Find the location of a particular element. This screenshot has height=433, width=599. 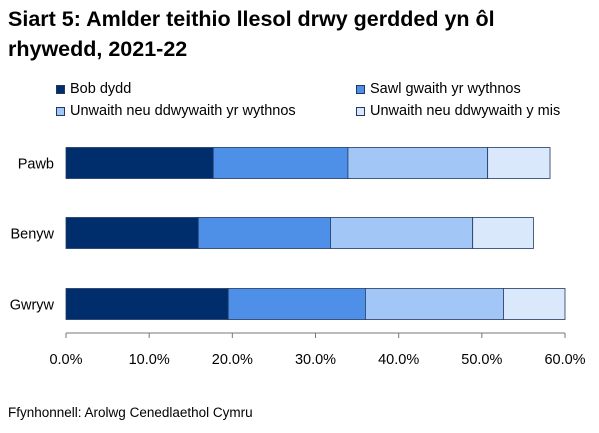

x-tick-label: 30.0% is located at coordinates (315, 360).